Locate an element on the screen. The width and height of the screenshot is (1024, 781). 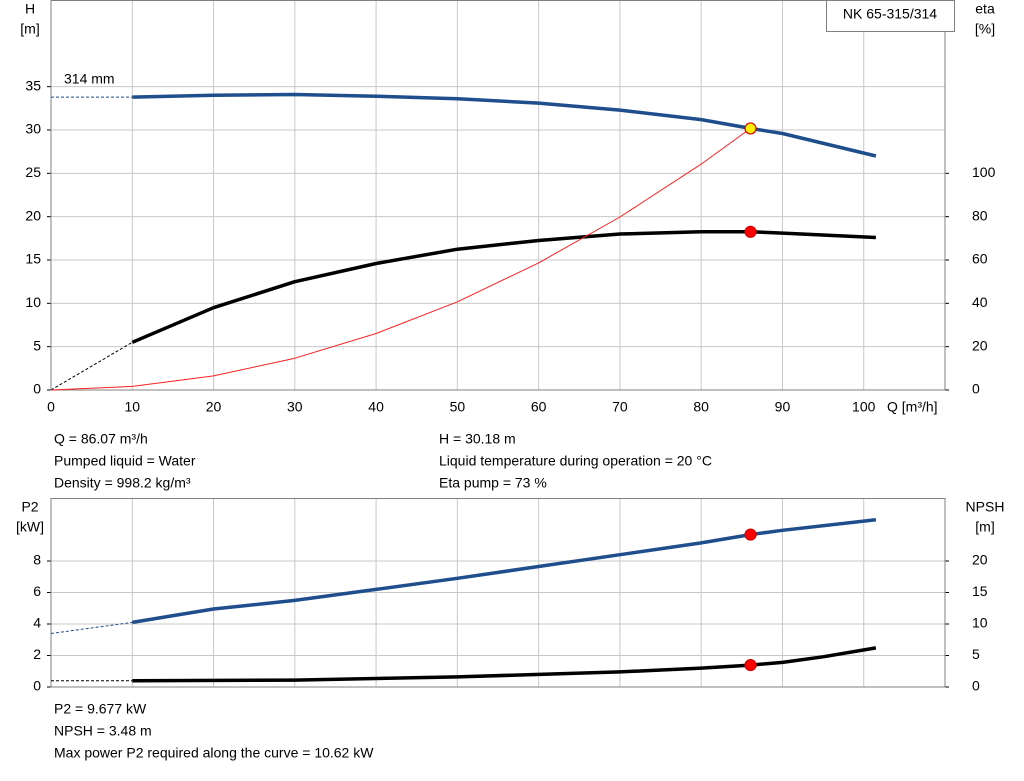
chart-title: NK 65-315/314 is located at coordinates (890, 14).